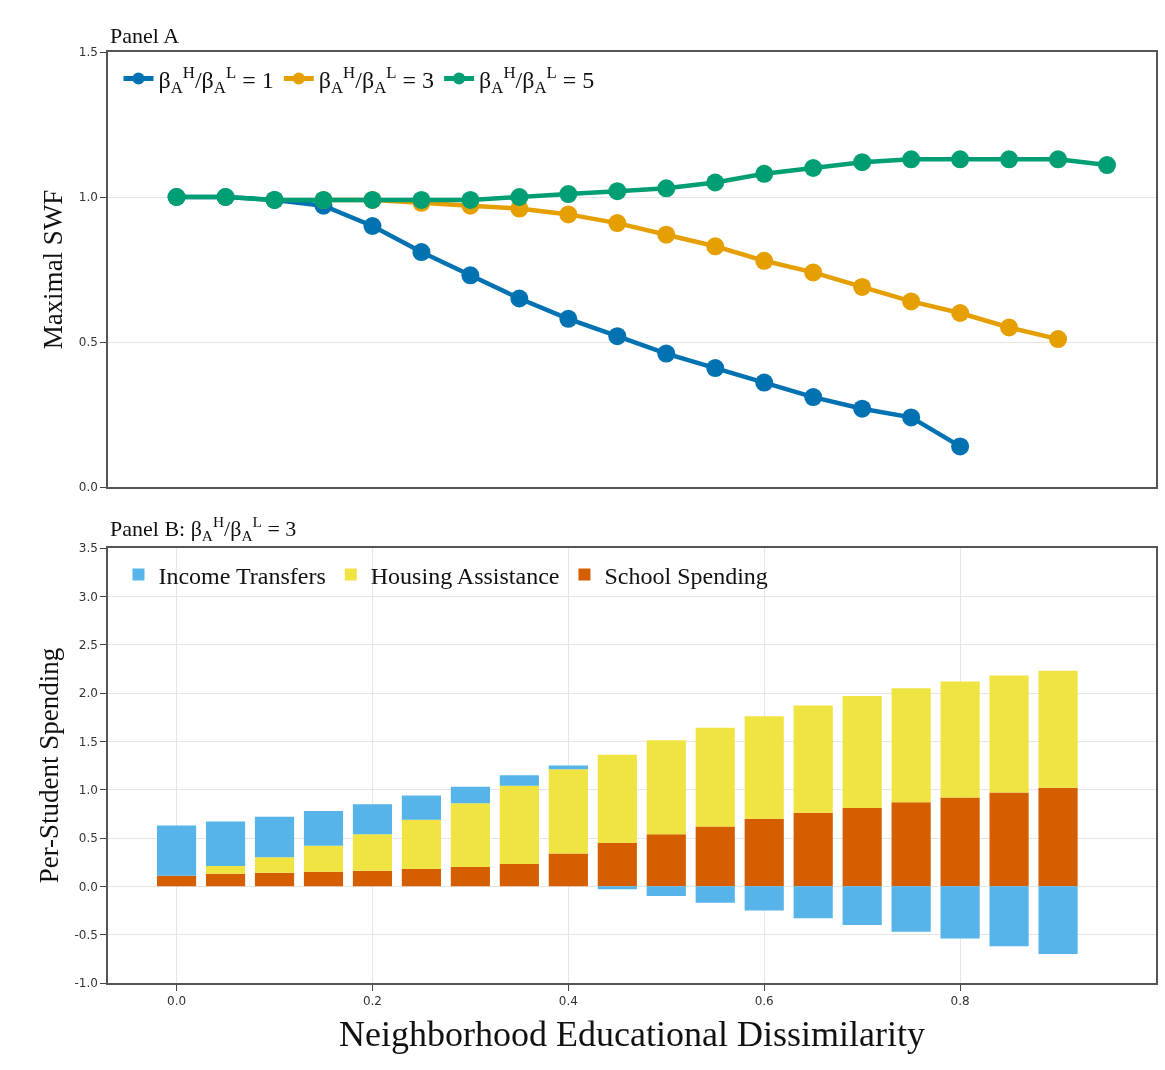  What do you see at coordinates (48, 765) in the screenshot?
I see `y-axis-title: Per-Student Spending` at bounding box center [48, 765].